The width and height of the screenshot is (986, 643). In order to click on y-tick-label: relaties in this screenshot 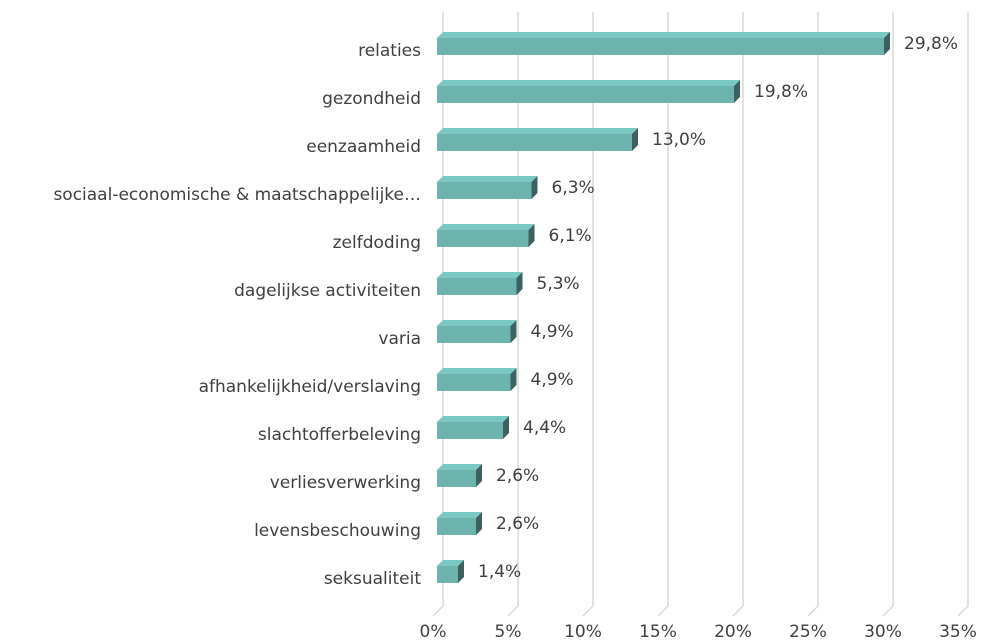, I will do `click(389, 51)`.